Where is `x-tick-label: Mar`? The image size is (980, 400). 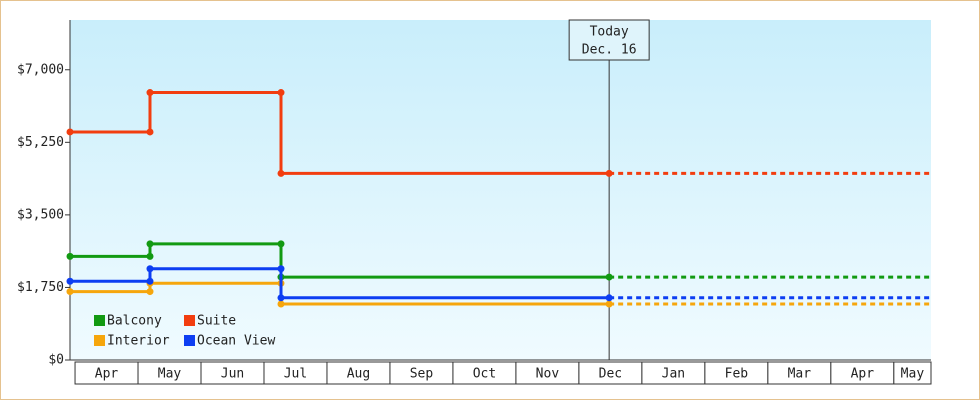 x-tick-label: Mar is located at coordinates (800, 374).